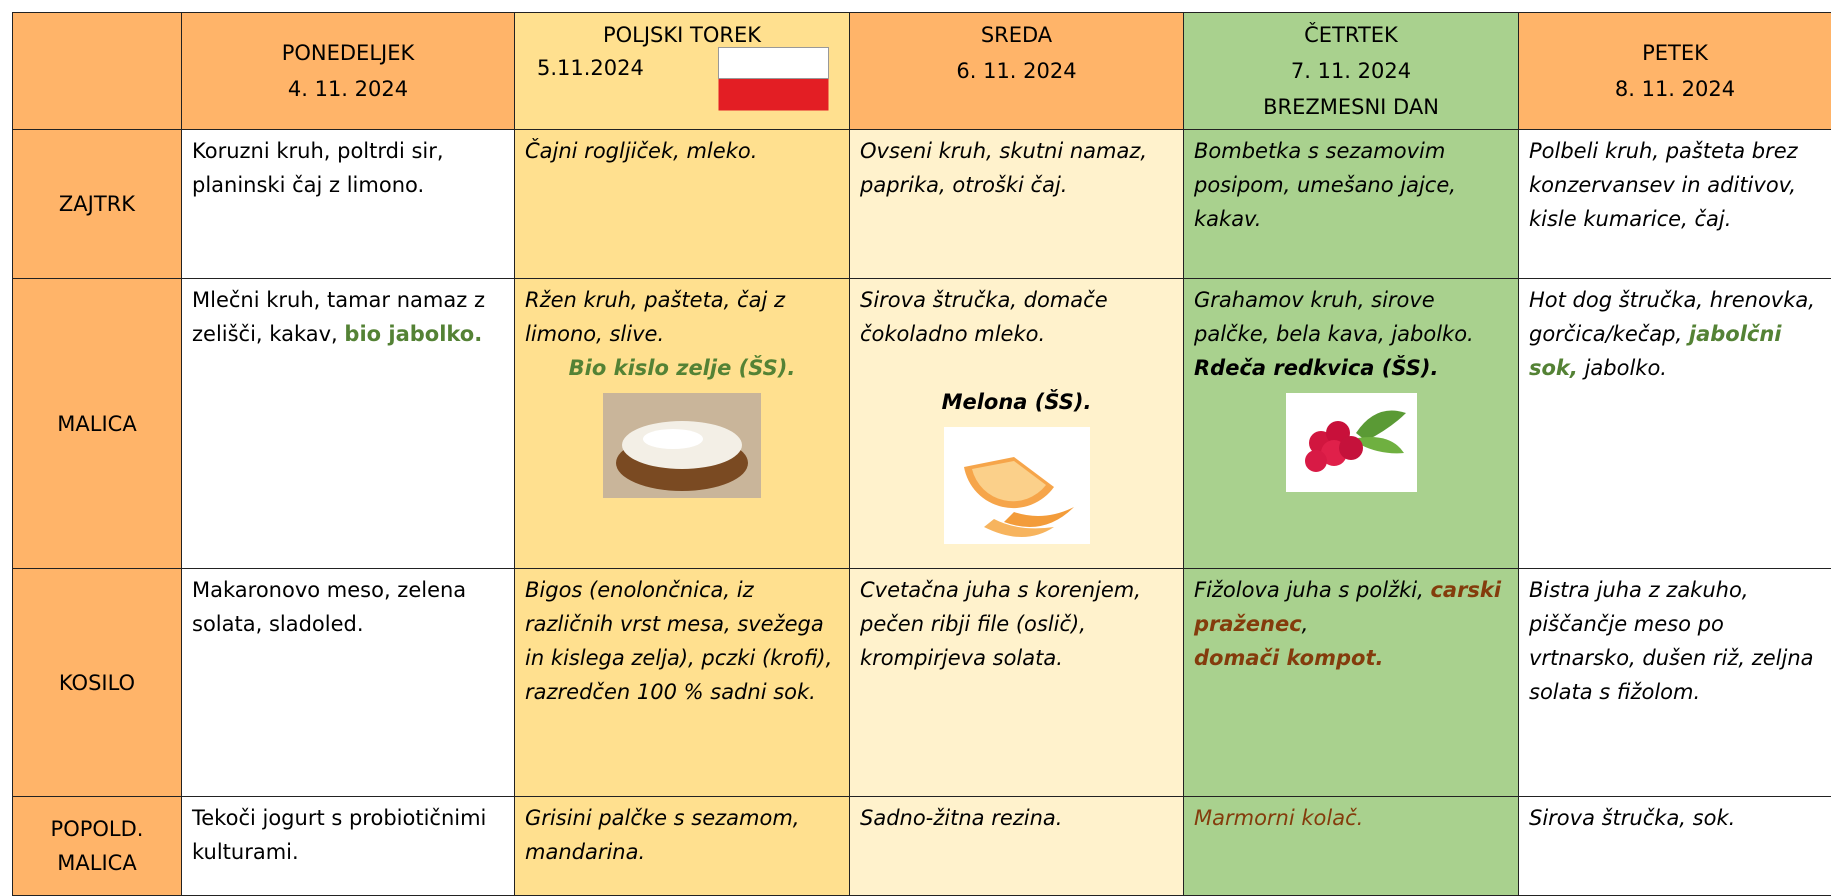 This screenshot has width=1831, height=896. I want to click on corner-cell, so click(97, 71).